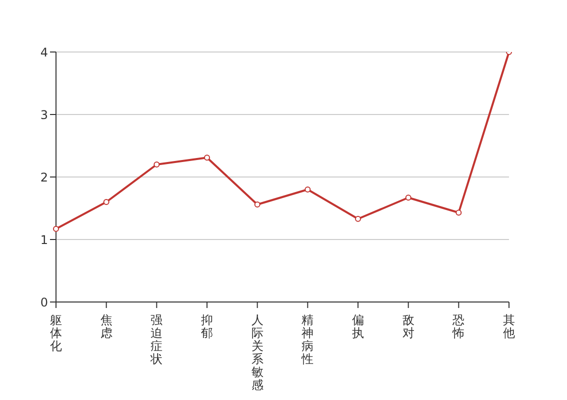 This screenshot has height=400, width=567. Describe the element at coordinates (358, 326) in the screenshot. I see `x-tick-label: 偏执` at that location.